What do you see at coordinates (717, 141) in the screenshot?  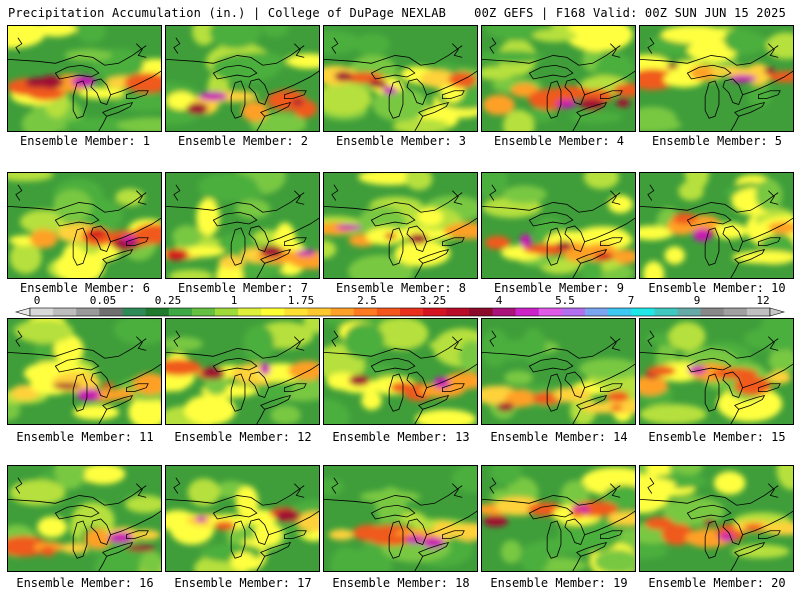 I see `ensemble-member-label: Ensemble Member: 5` at bounding box center [717, 141].